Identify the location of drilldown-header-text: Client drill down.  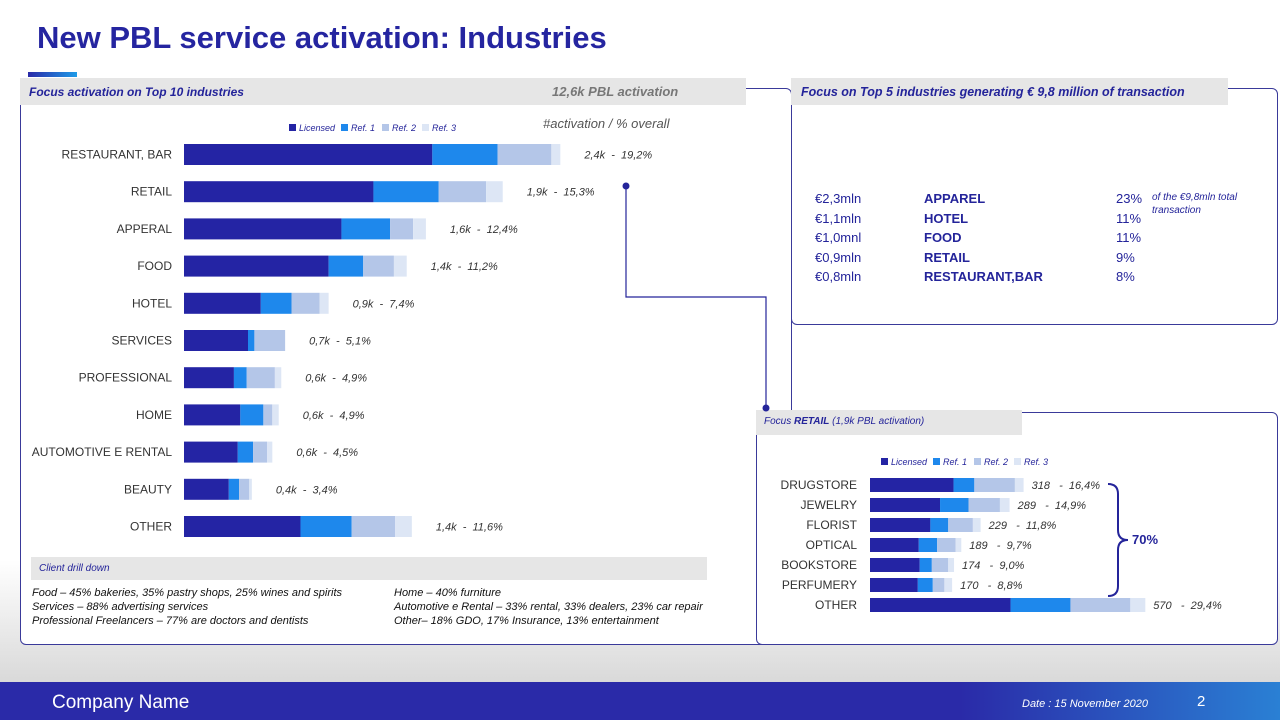
(74, 568).